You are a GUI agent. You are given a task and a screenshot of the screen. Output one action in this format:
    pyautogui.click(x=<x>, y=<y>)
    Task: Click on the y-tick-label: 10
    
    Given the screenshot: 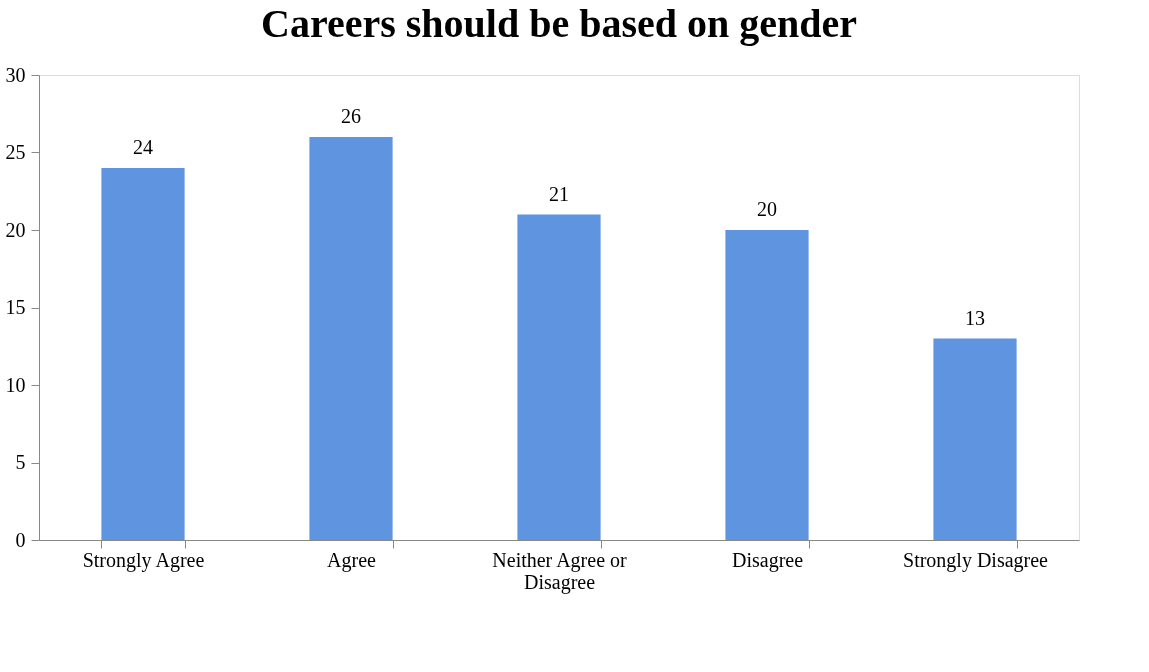 What is the action you would take?
    pyautogui.click(x=15, y=384)
    